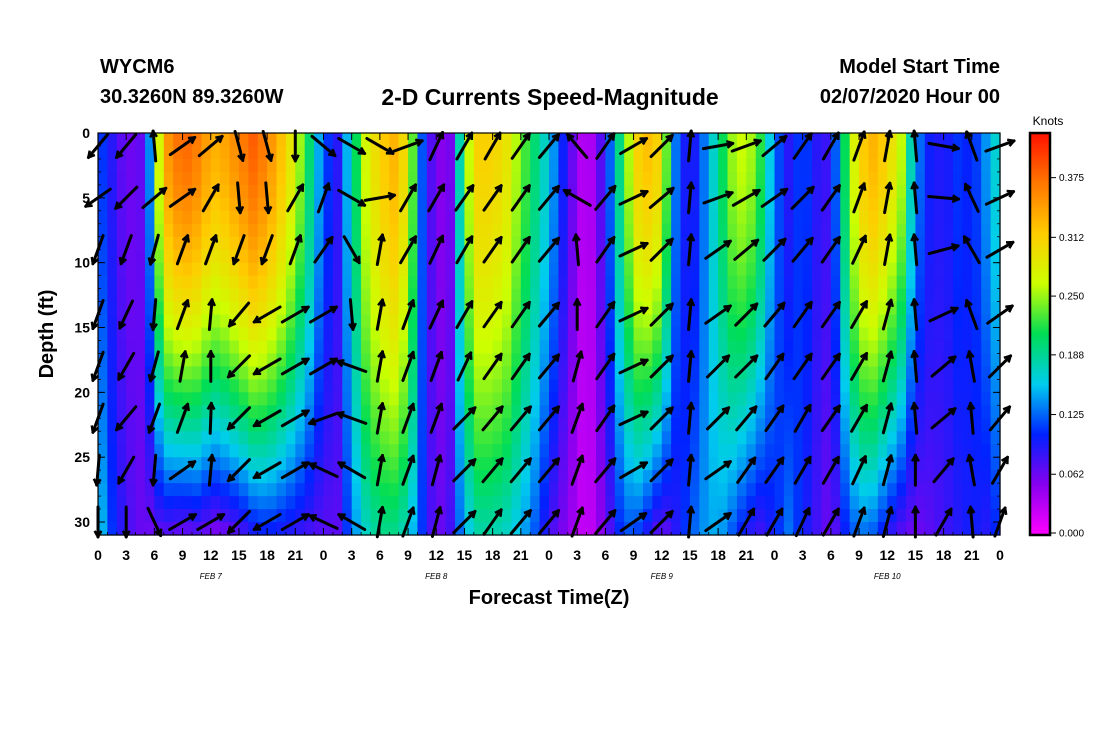 The width and height of the screenshot is (1100, 750). I want to click on x-tick-label: 12, so click(211, 555).